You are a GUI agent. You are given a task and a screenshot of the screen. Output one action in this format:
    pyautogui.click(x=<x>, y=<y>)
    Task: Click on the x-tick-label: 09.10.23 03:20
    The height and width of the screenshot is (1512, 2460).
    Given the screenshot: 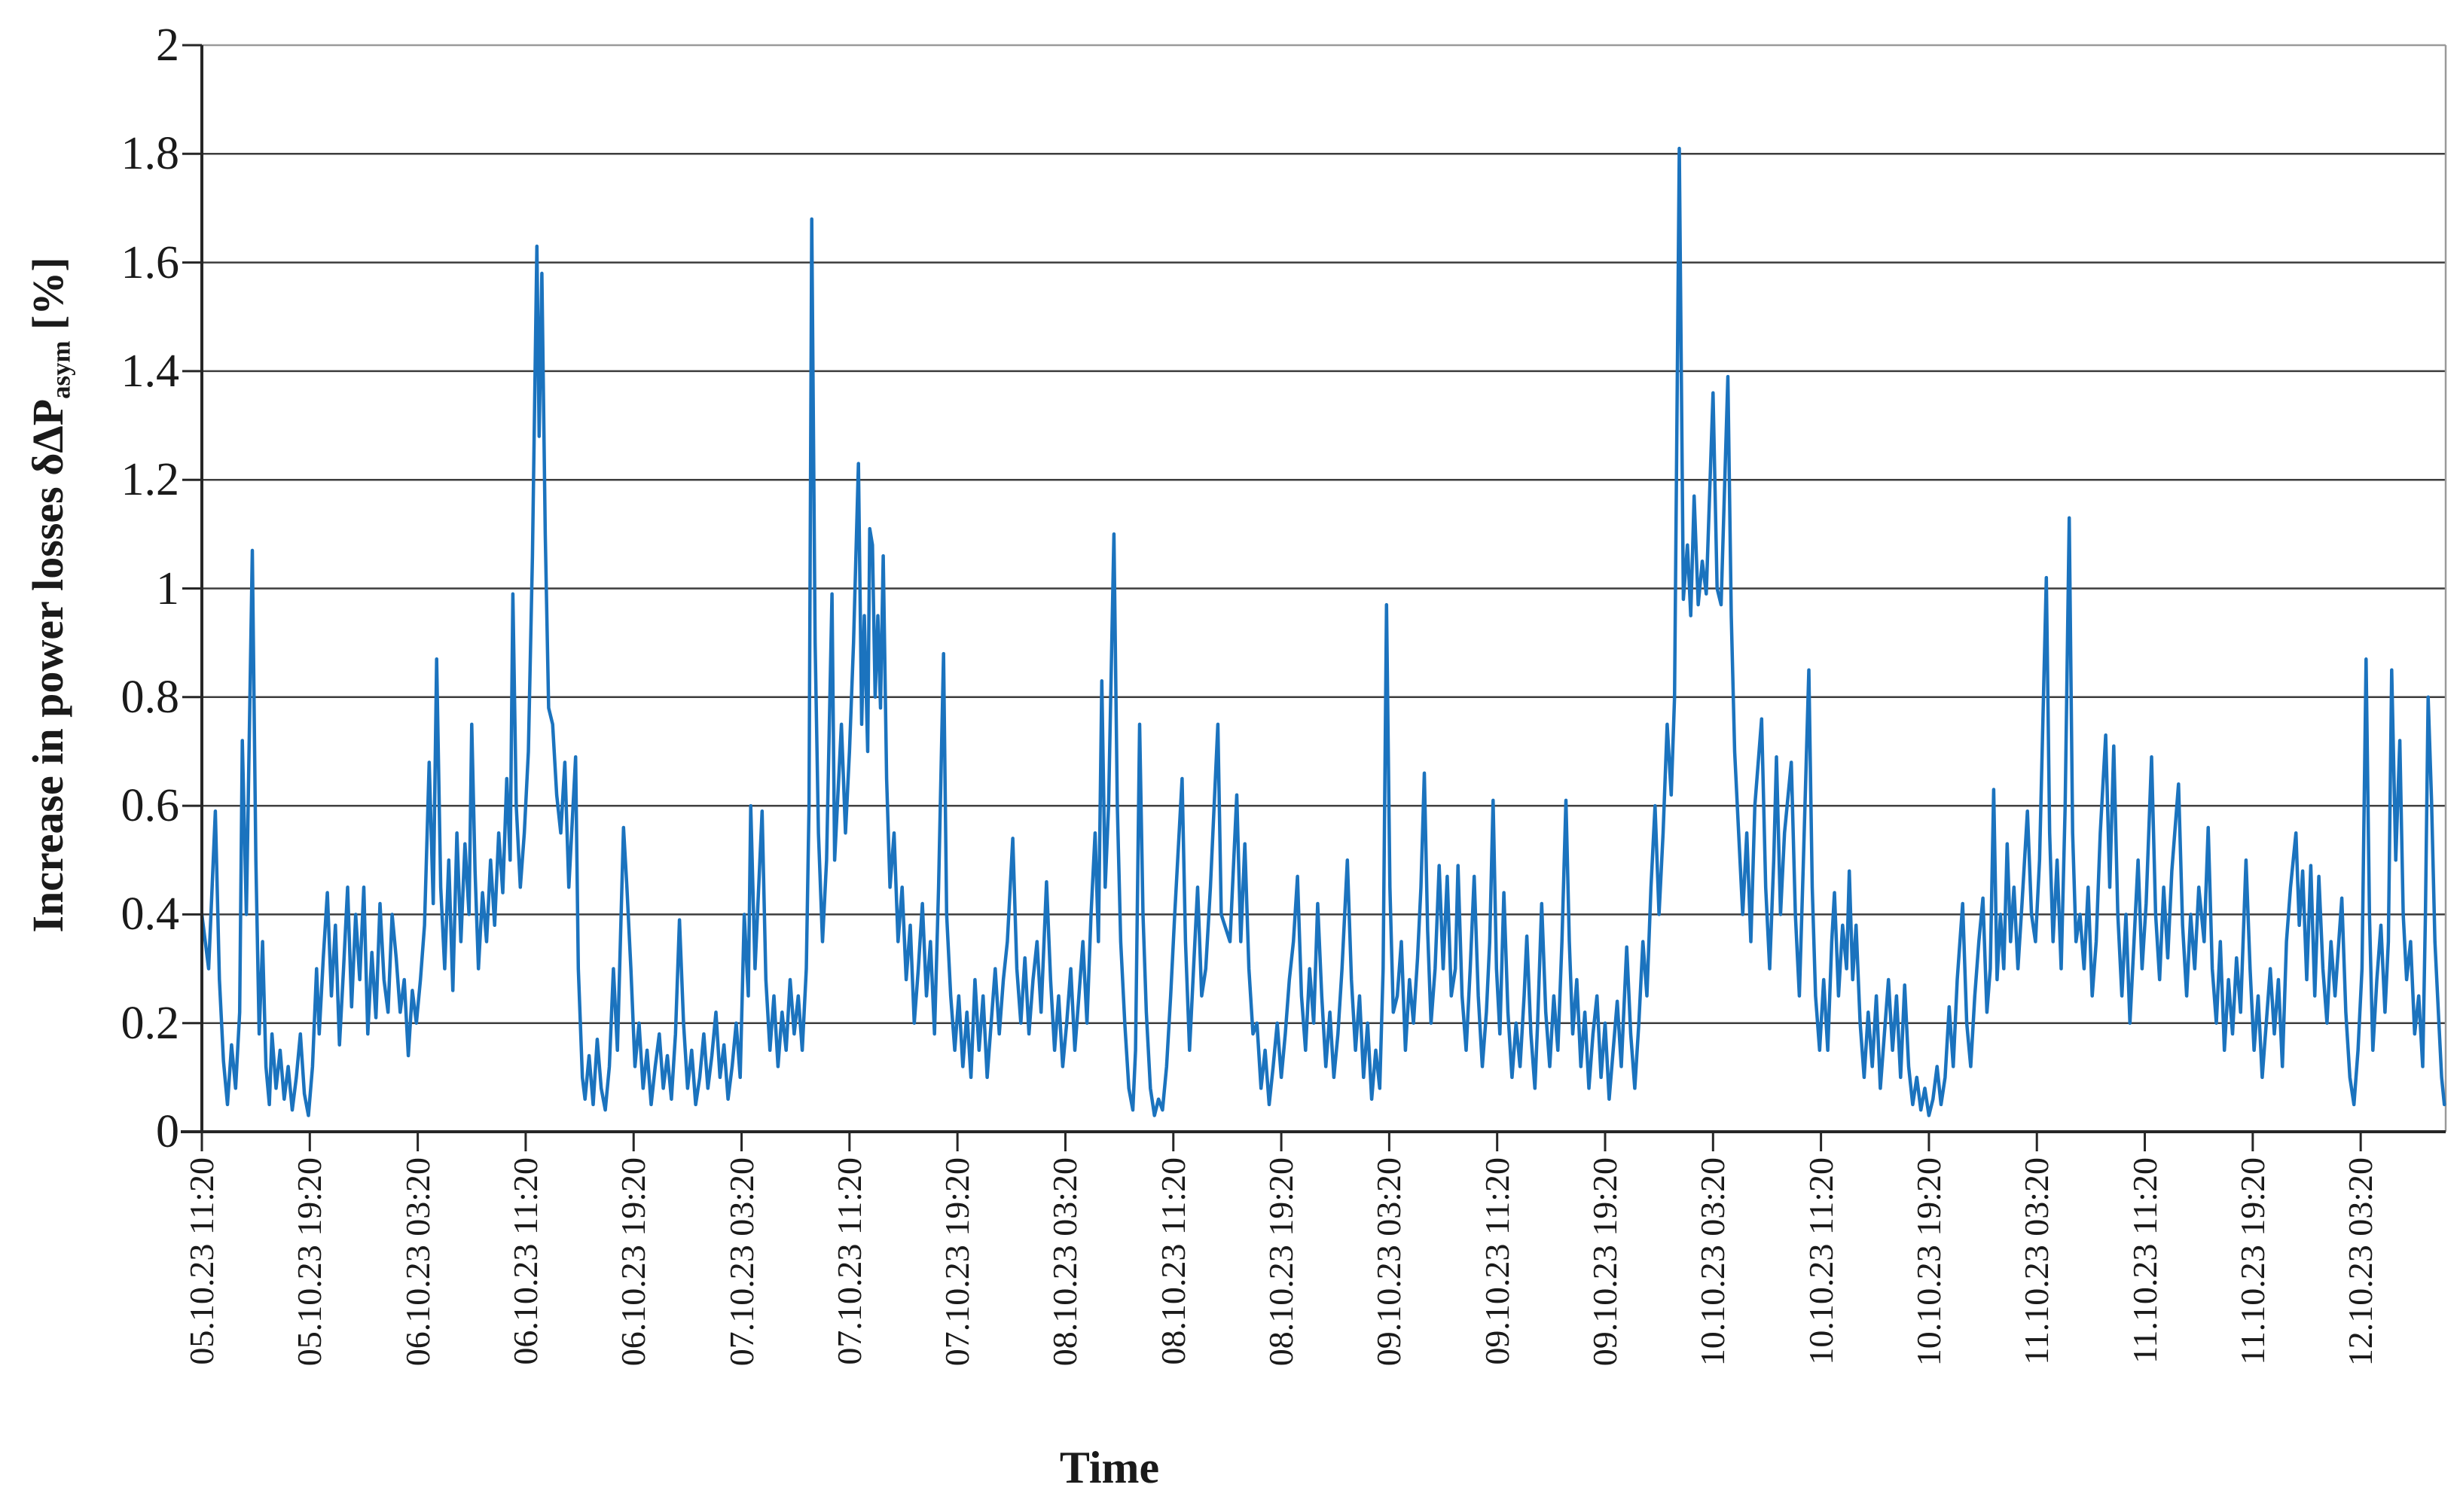 What is the action you would take?
    pyautogui.click(x=1389, y=1262)
    